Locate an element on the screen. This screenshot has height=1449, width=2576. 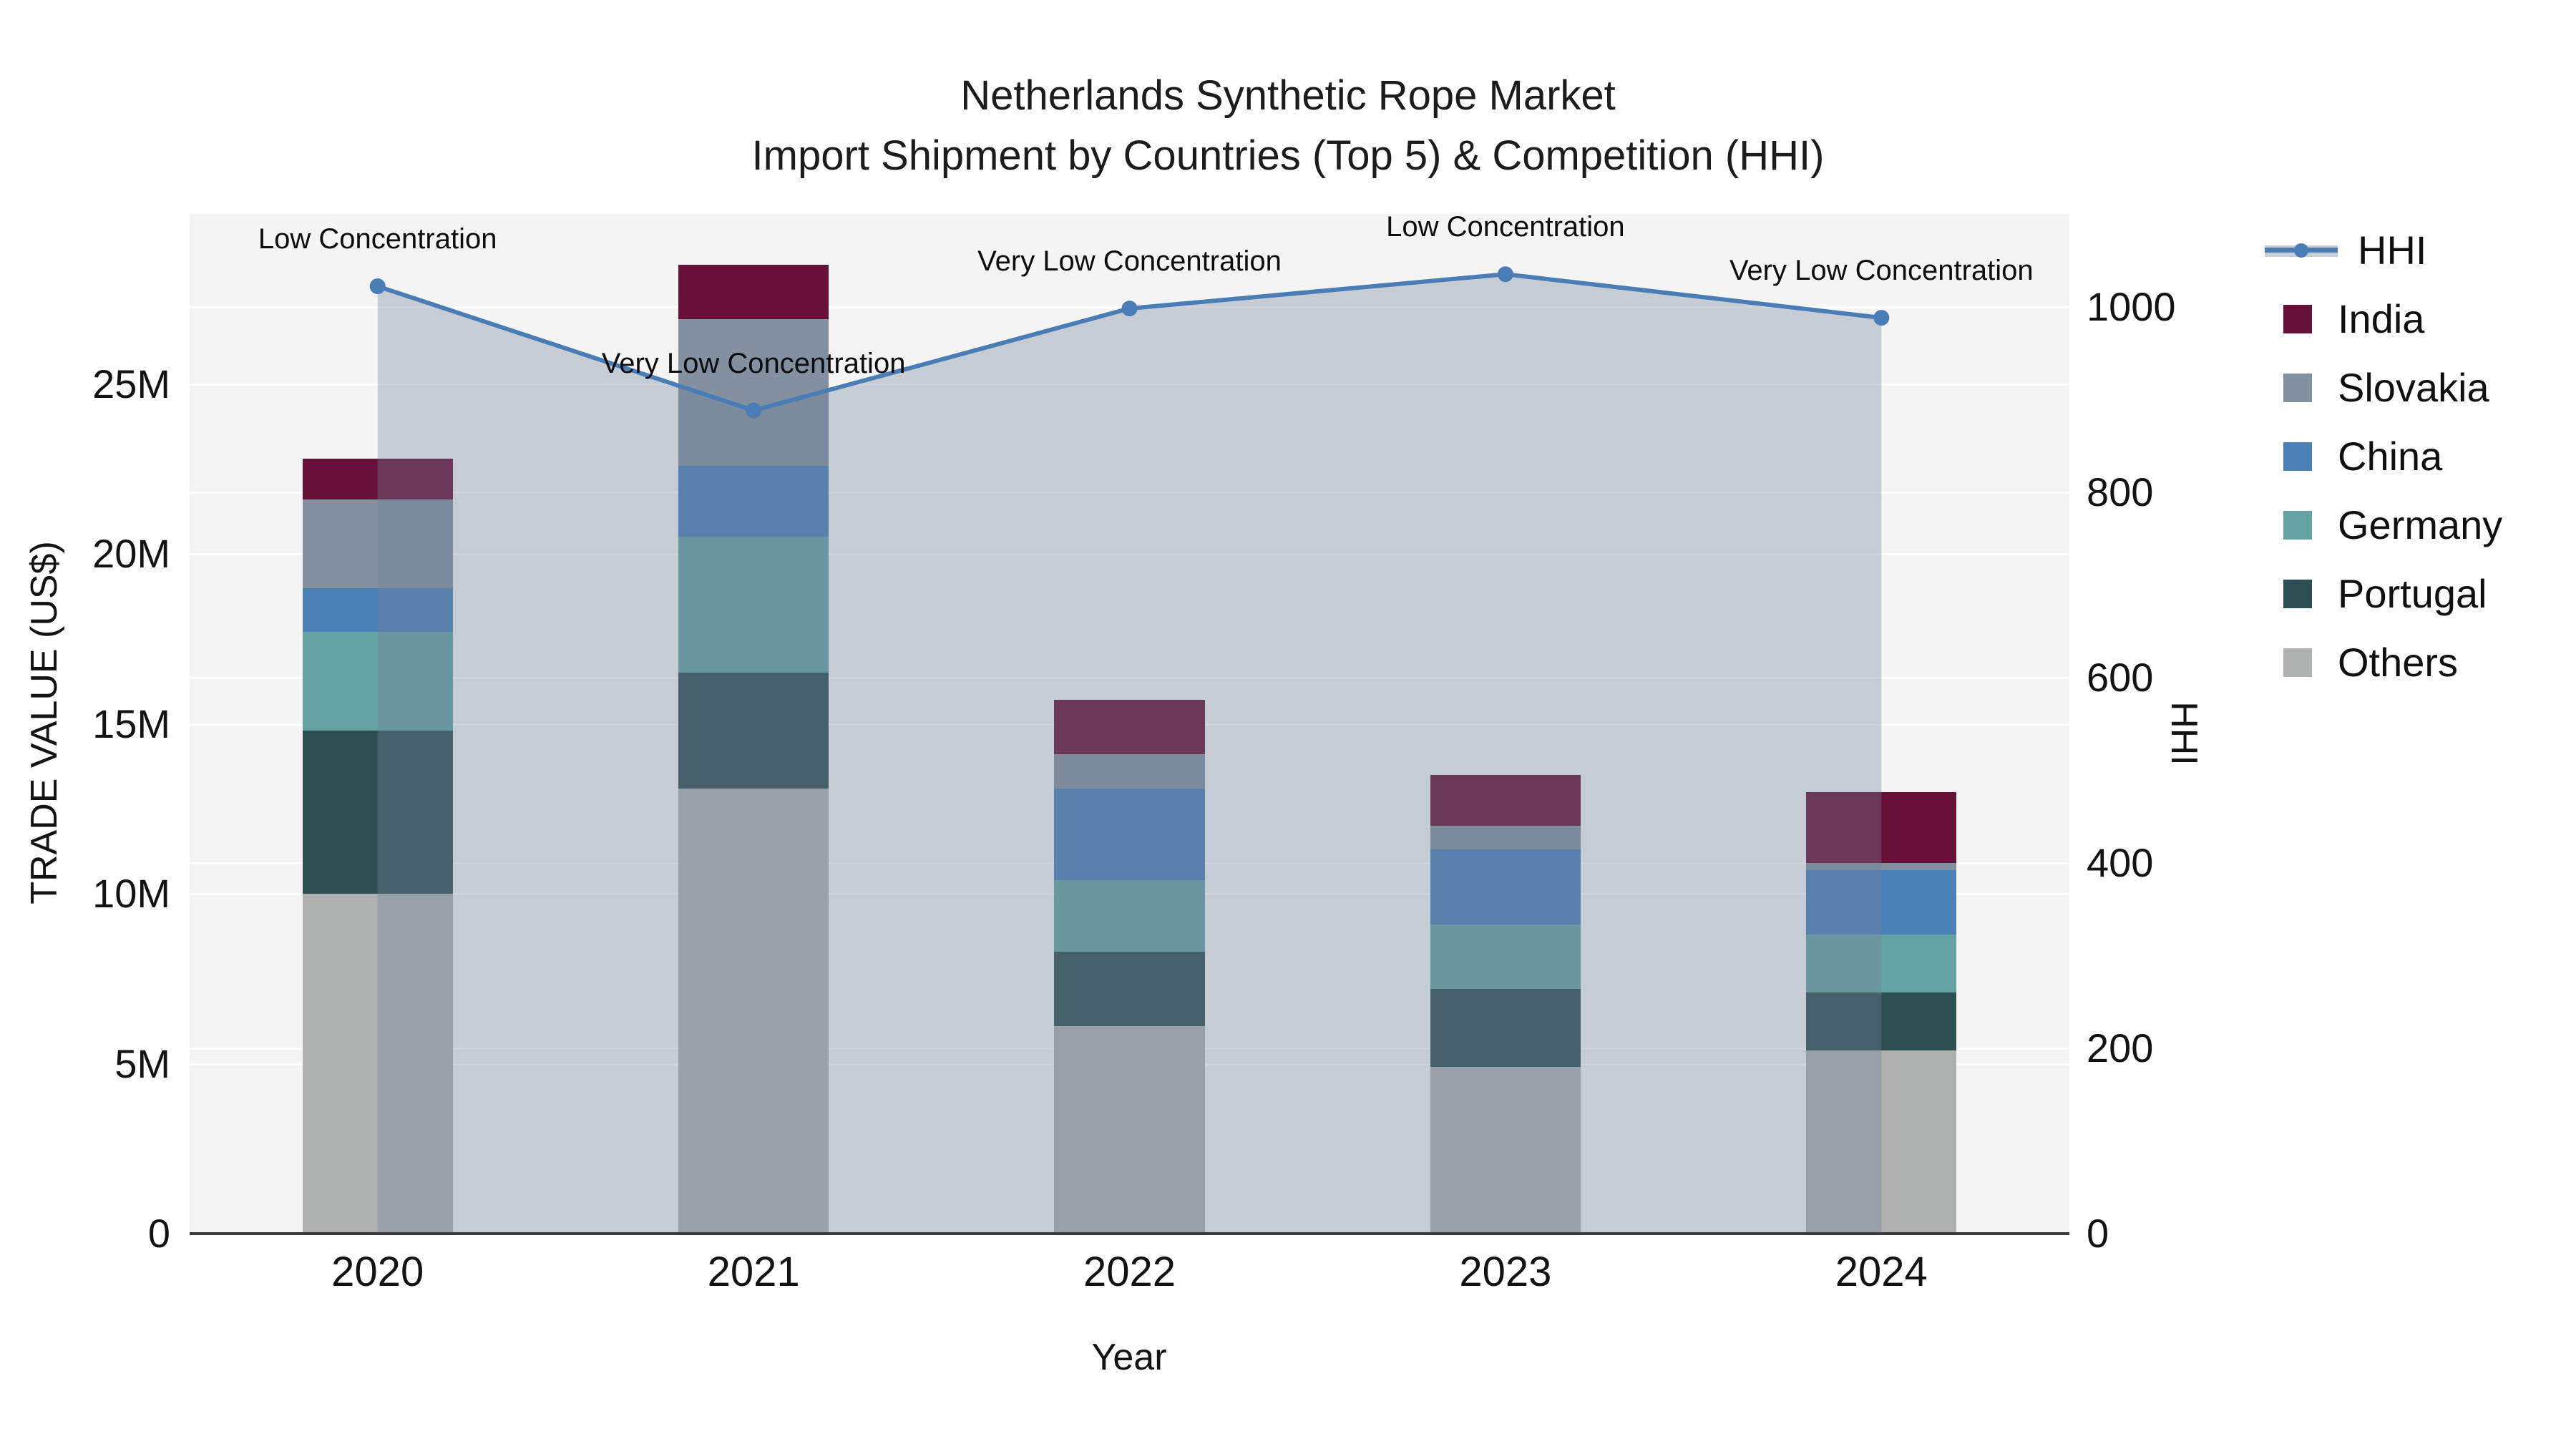
bar-segment-germany-2022 is located at coordinates (1129, 916).